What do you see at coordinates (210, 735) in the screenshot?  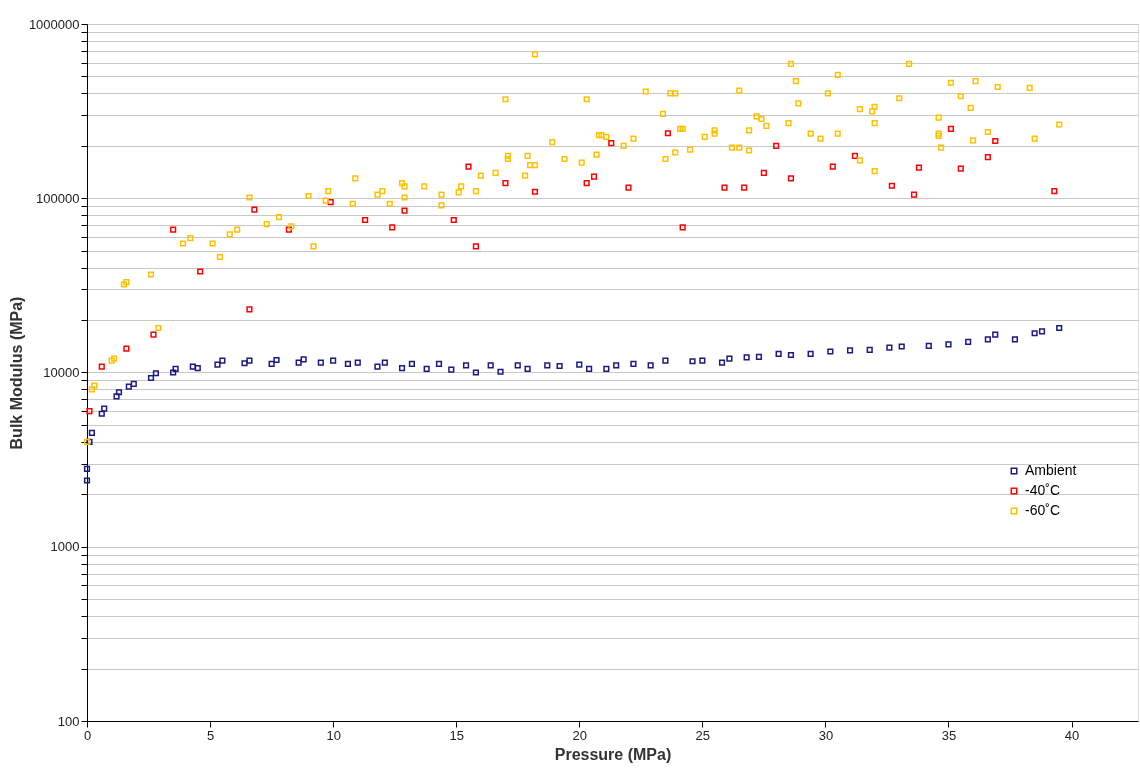 I see `x-tick-label: 5` at bounding box center [210, 735].